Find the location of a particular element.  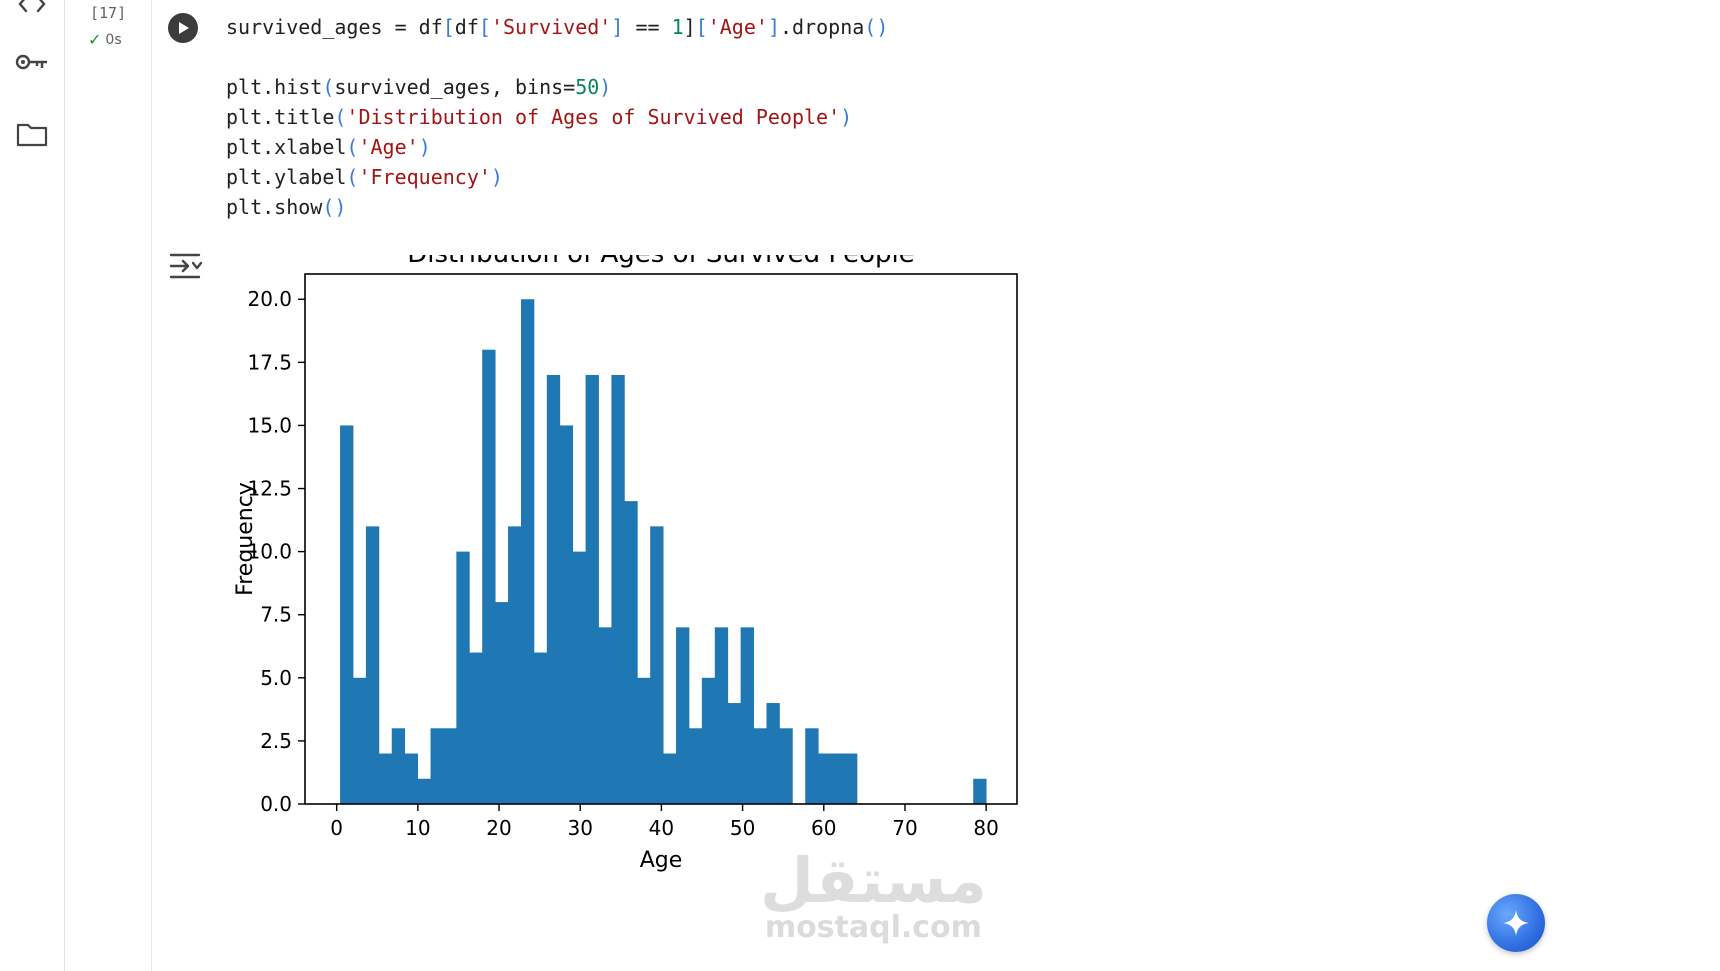

watermark-latin: mostaql.com is located at coordinates (873, 927).